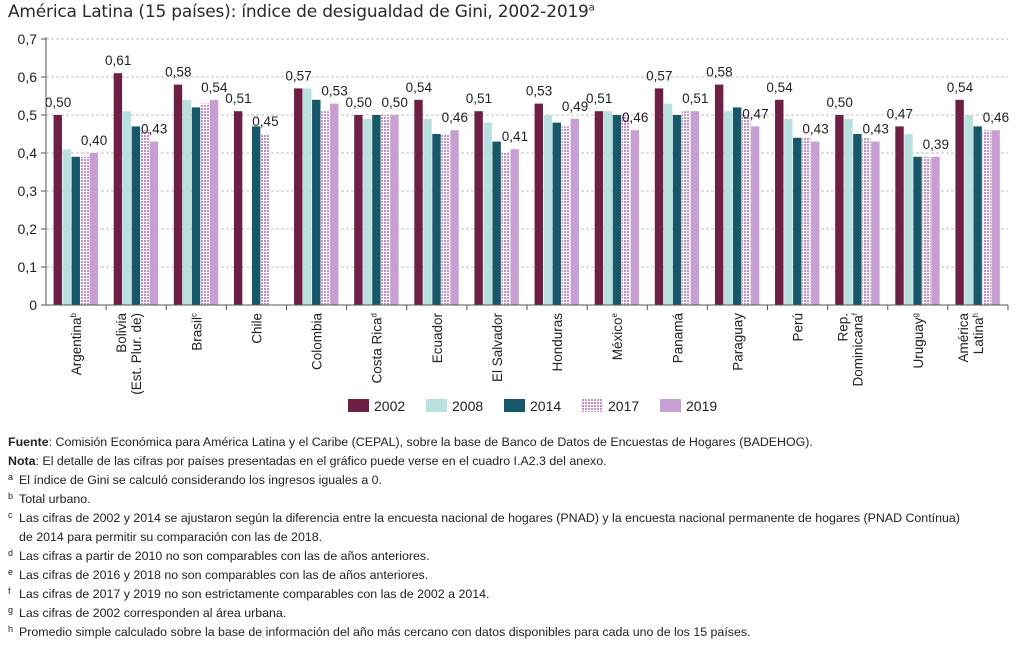 This screenshot has height=648, width=1024. Describe the element at coordinates (118, 60) in the screenshot. I see `data-label: 0,61` at that location.